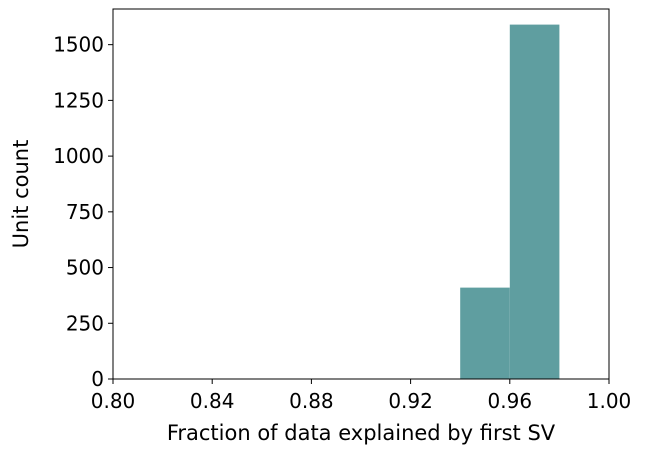 Image resolution: width=646 pixels, height=452 pixels. I want to click on x-tick-label: 1.00, so click(609, 401).